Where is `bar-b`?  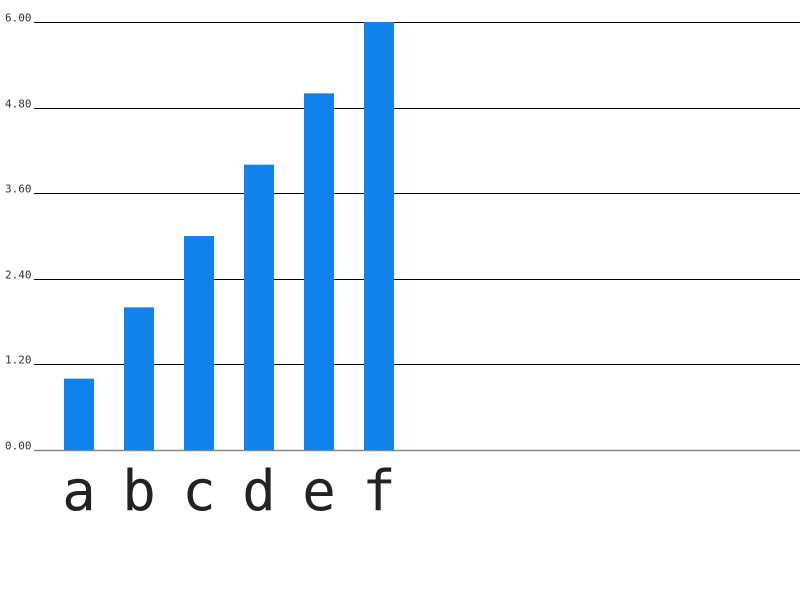 bar-b is located at coordinates (139, 378).